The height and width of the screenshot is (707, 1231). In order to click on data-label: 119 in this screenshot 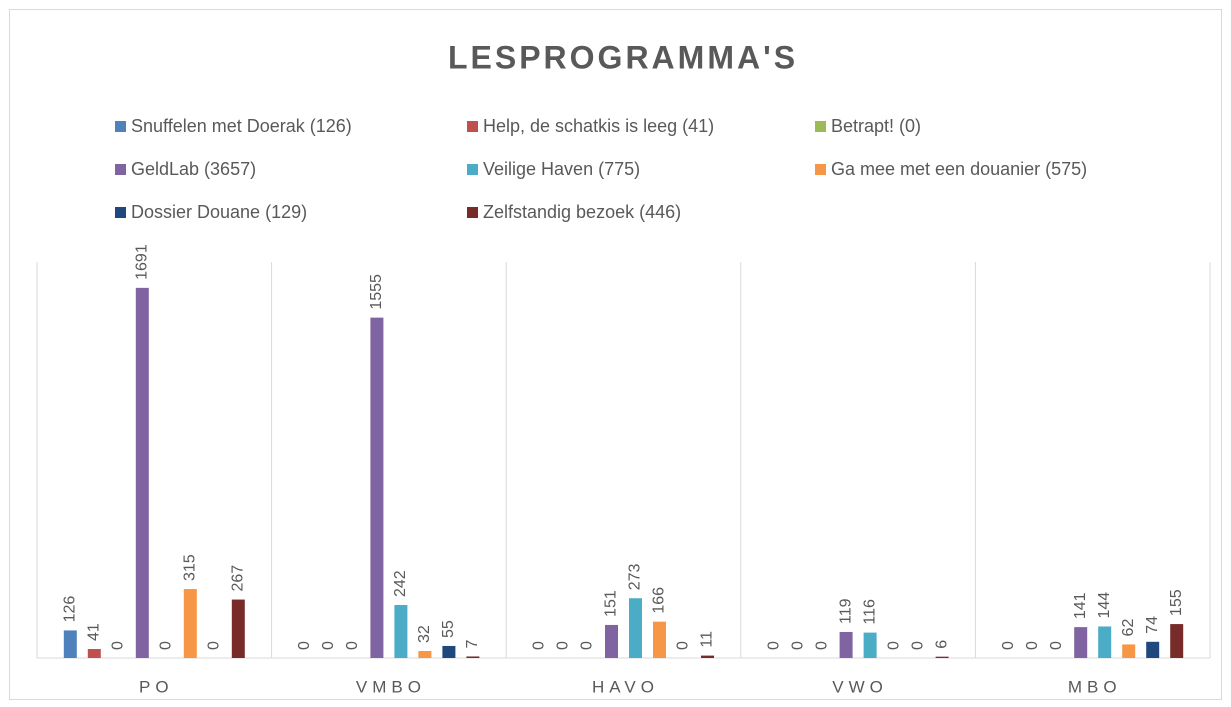, I will do `click(845, 611)`.